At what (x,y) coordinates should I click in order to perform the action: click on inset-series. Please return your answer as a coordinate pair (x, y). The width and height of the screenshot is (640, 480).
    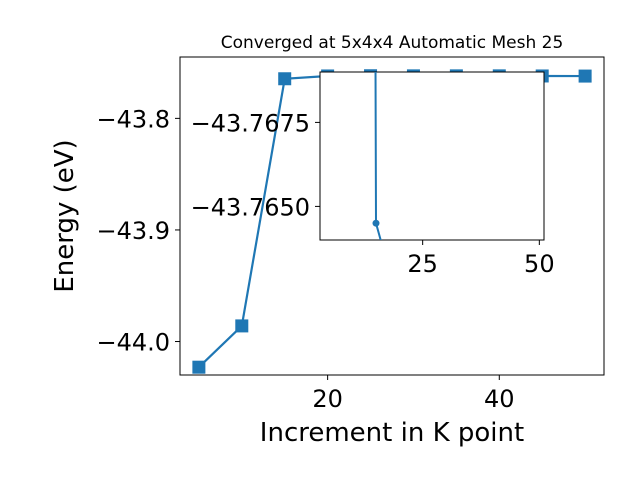
    Looking at the image, I should click on (377, 156).